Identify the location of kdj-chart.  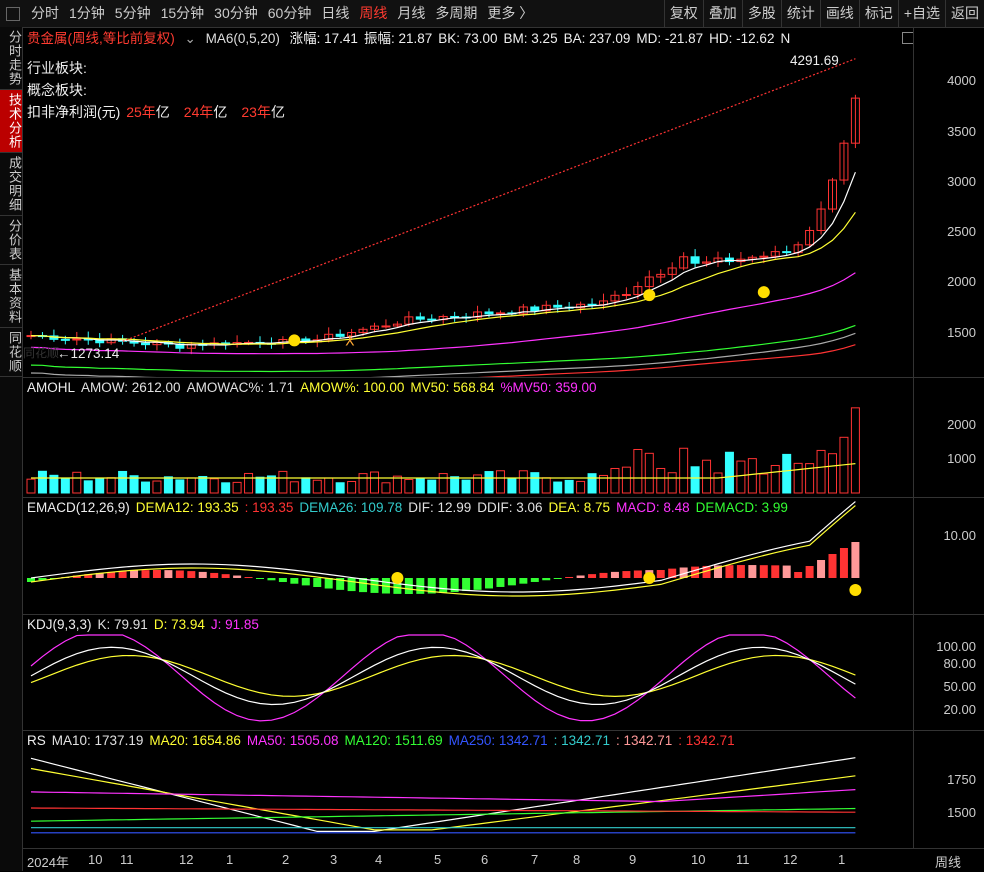
(468, 673).